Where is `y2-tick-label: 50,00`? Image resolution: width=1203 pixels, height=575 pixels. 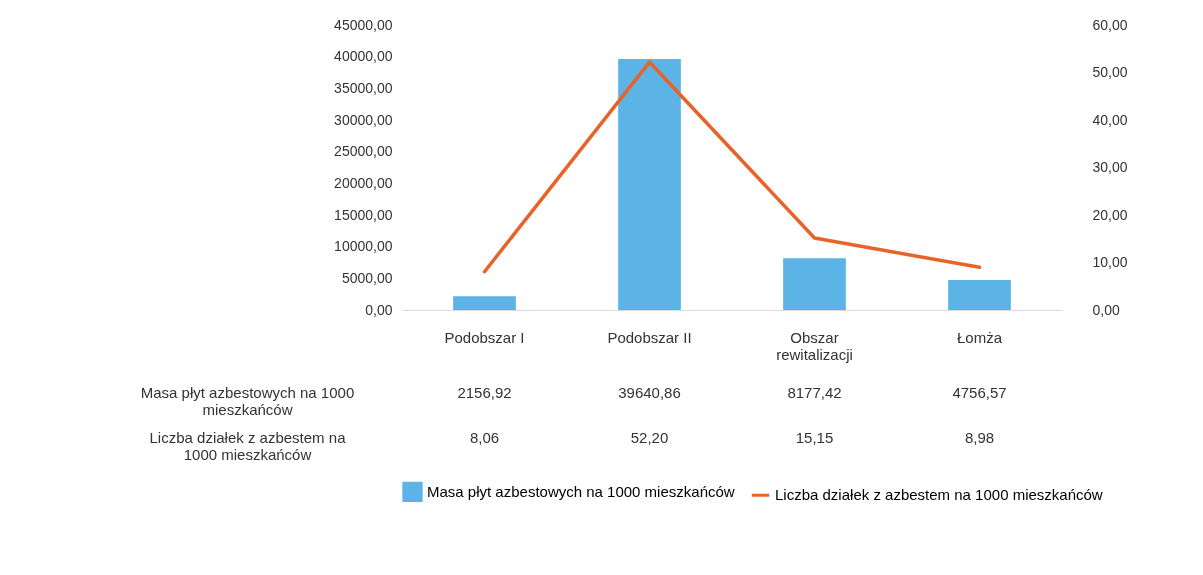 y2-tick-label: 50,00 is located at coordinates (1110, 72).